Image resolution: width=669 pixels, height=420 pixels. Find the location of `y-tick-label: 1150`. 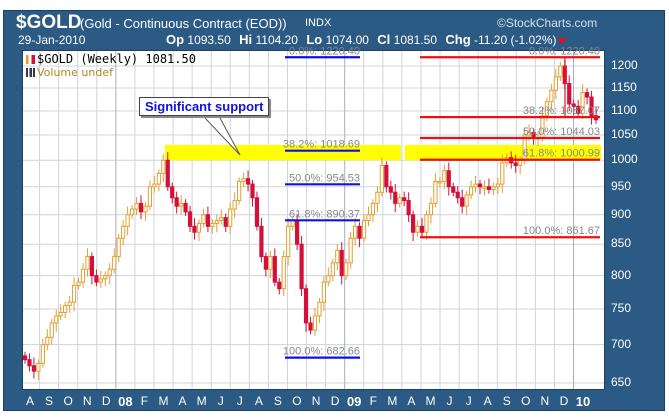

y-tick-label: 1150 is located at coordinates (624, 87).